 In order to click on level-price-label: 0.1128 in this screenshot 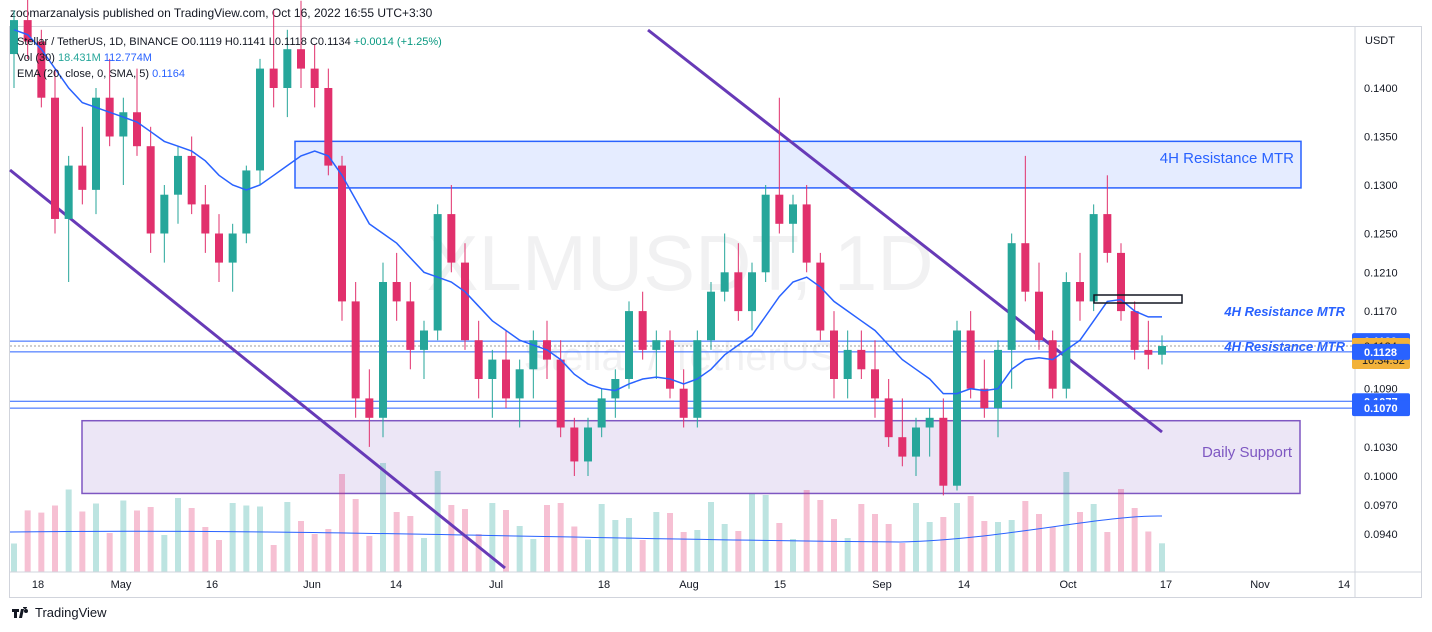, I will do `click(1380, 353)`.